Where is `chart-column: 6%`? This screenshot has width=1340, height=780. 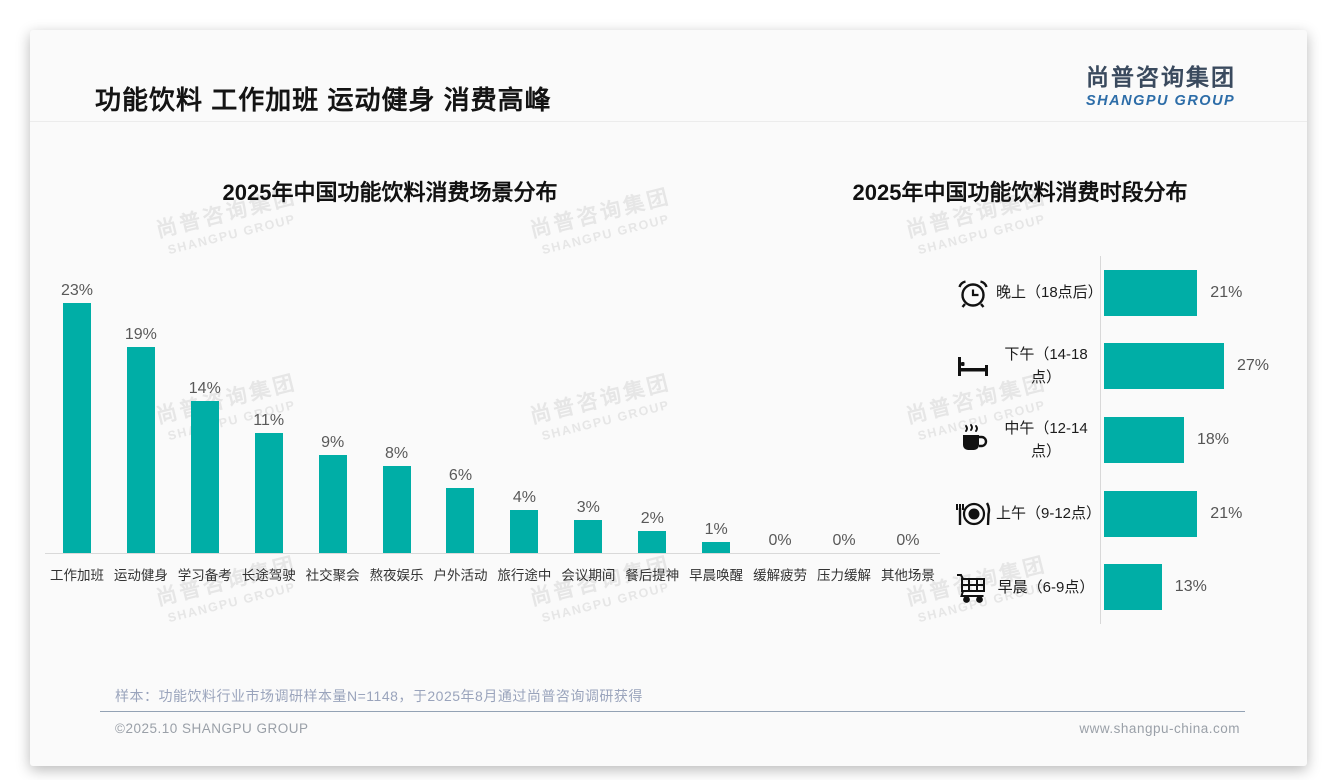
chart-column: 6% is located at coordinates (461, 509).